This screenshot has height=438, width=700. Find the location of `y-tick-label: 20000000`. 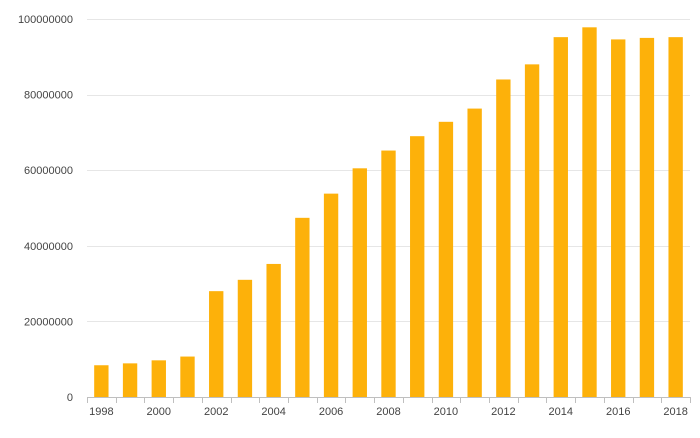

y-tick-label: 20000000 is located at coordinates (48, 322).